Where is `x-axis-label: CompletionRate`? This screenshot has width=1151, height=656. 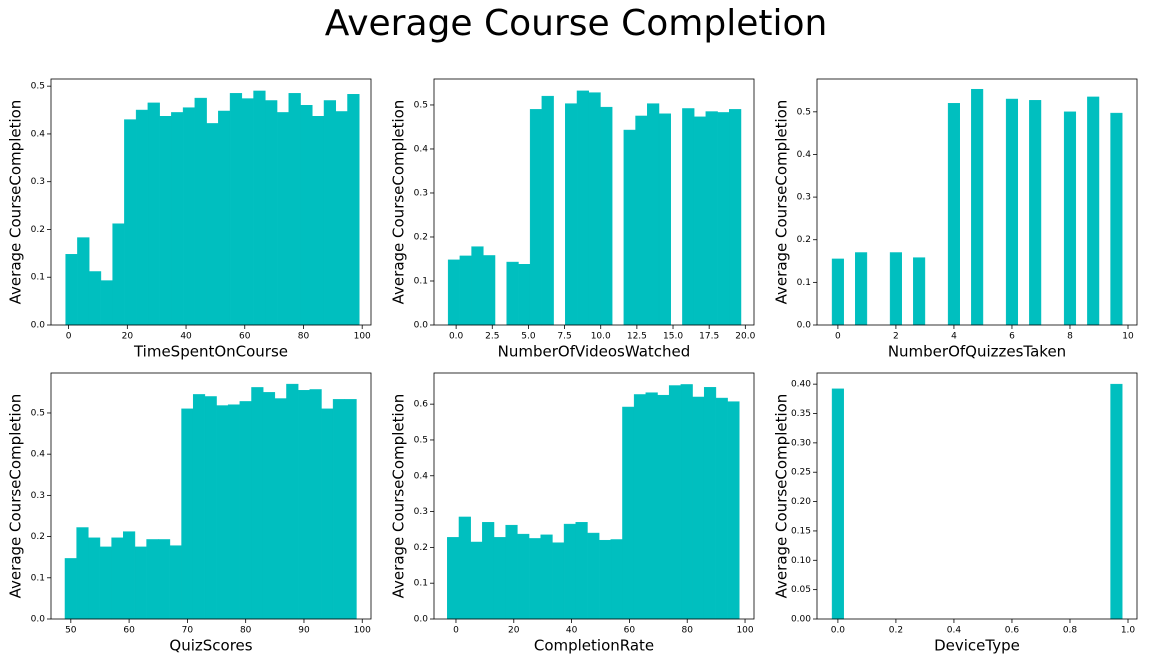 x-axis-label: CompletionRate is located at coordinates (594, 646).